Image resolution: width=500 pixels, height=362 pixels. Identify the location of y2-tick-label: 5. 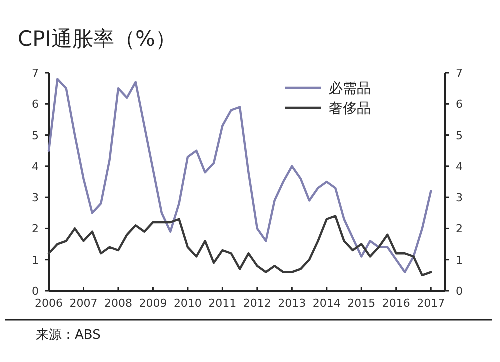
(459, 135).